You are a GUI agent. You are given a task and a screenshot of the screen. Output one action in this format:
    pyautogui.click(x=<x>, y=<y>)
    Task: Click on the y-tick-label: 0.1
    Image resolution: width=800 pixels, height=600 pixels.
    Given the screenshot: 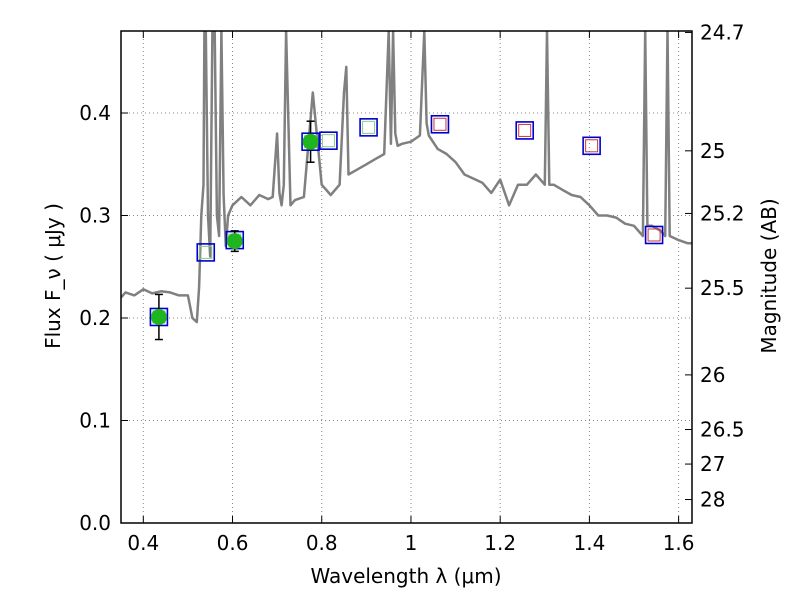 What is the action you would take?
    pyautogui.click(x=95, y=421)
    